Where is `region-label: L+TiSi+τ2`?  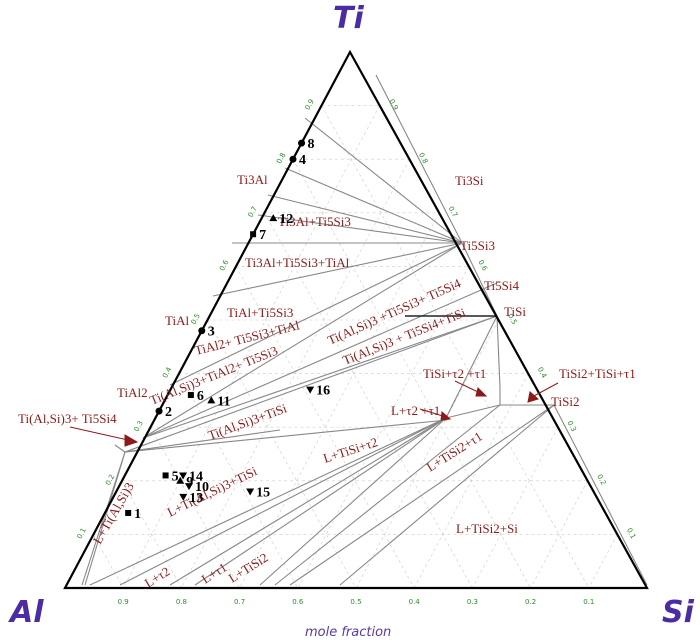 region-label: L+TiSi+τ2 is located at coordinates (350, 450).